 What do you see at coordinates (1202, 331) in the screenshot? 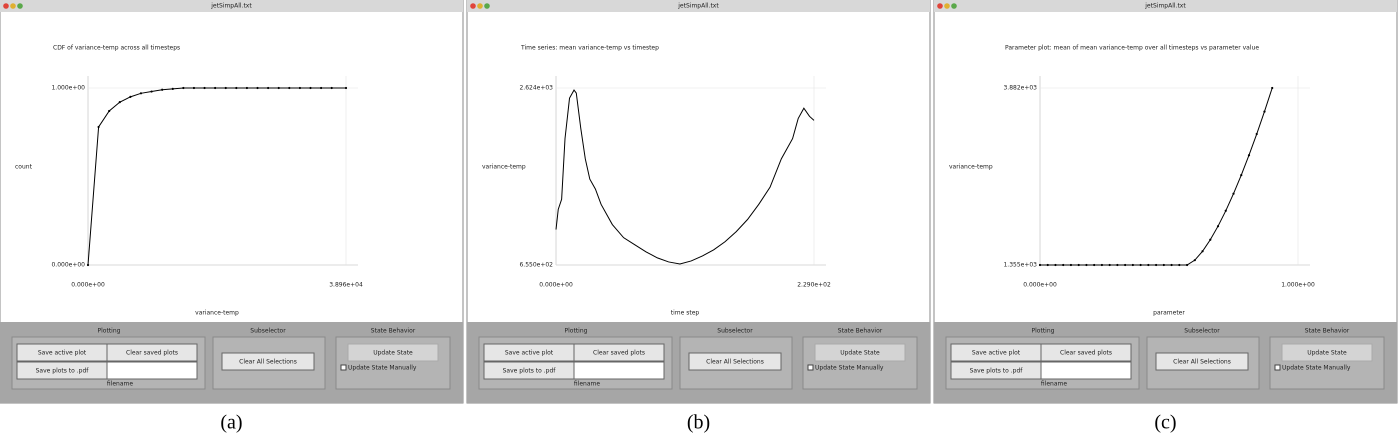
I see `panel-label: Subselector` at bounding box center [1202, 331].